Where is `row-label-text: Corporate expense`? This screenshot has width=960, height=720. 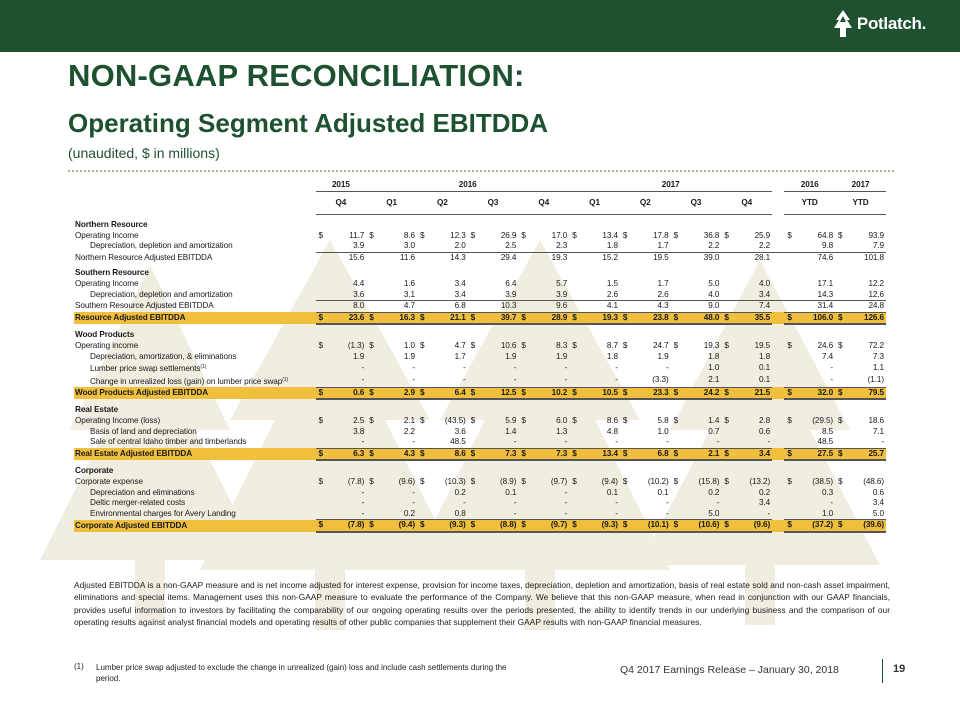
row-label-text: Corporate expense is located at coordinates (109, 481).